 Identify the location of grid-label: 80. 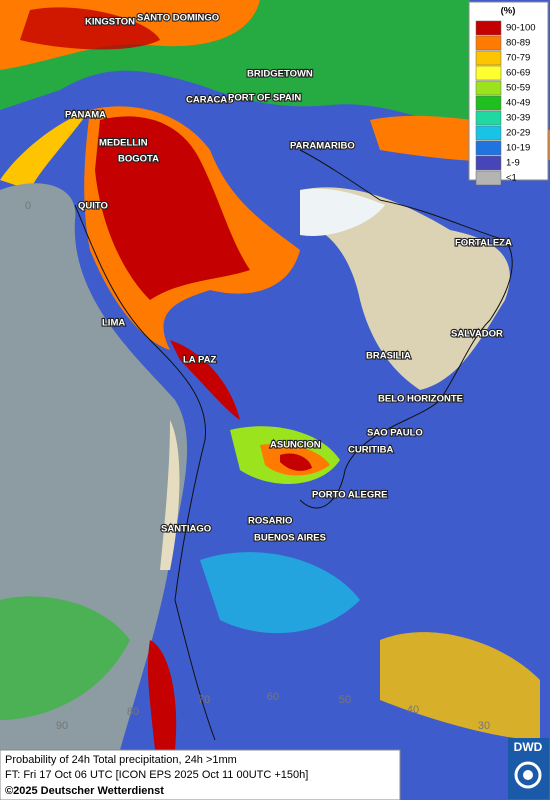
(133, 712).